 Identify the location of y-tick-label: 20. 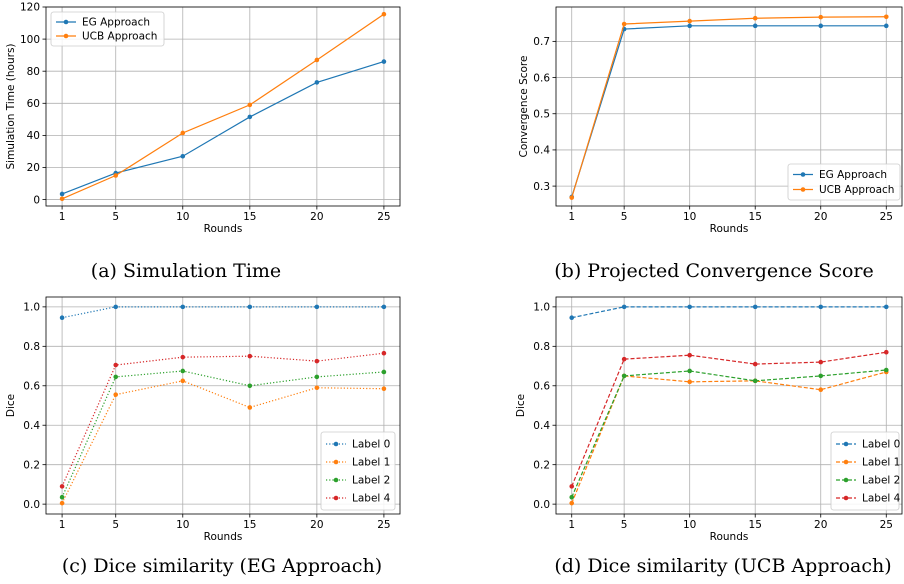
(33, 168).